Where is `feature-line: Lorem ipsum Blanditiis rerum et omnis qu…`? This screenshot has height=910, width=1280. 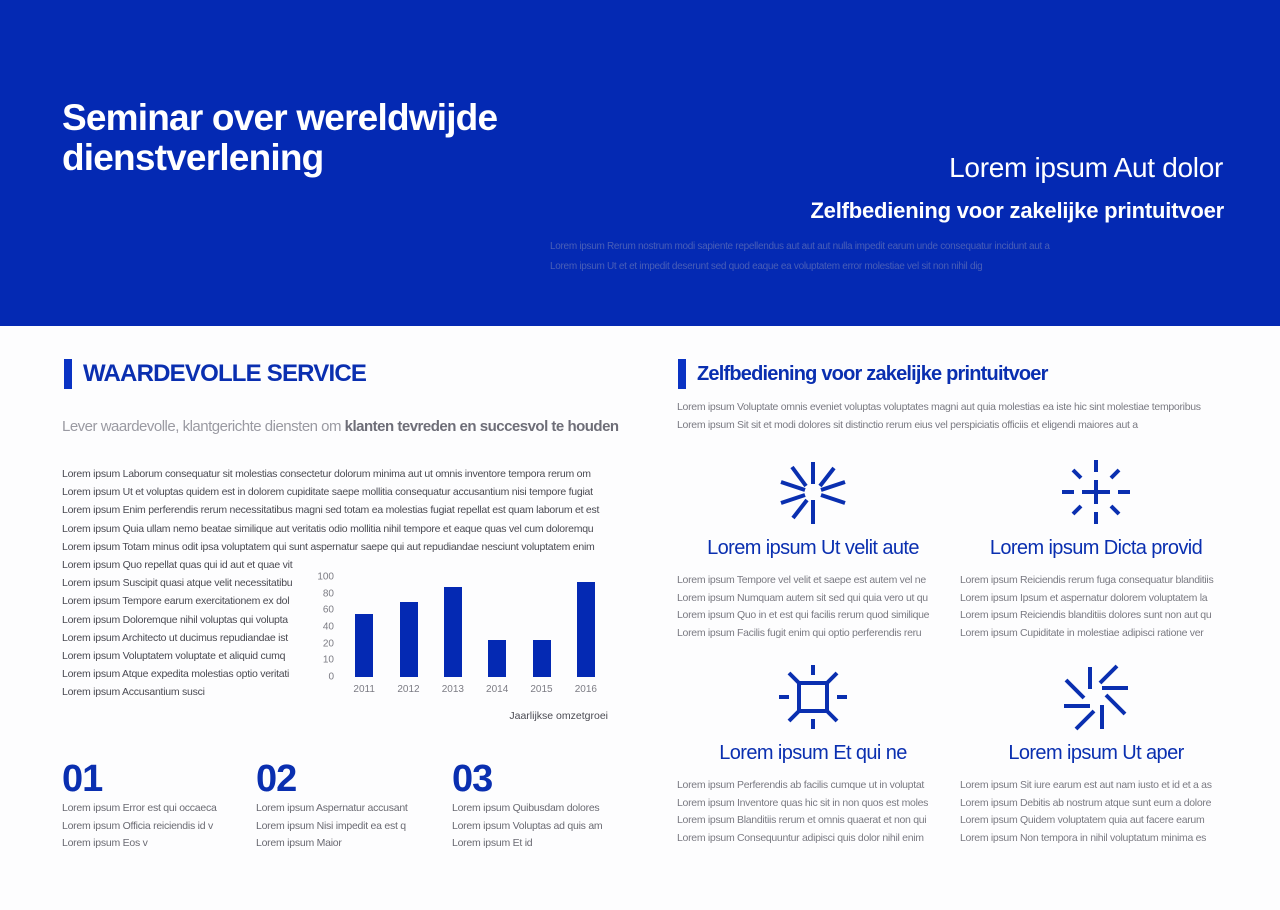 feature-line: Lorem ipsum Blanditiis rerum et omnis qu… is located at coordinates (802, 820).